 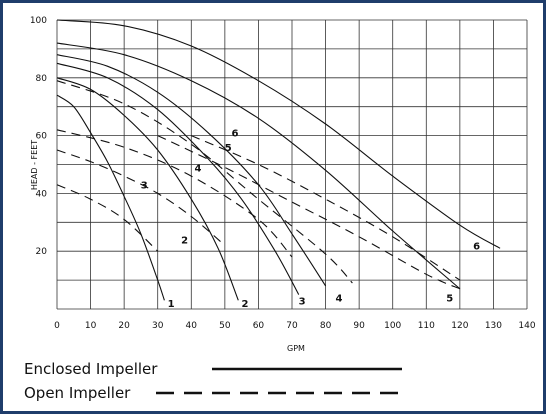 I want to click on x-tick-label: 80, so click(x=326, y=326).